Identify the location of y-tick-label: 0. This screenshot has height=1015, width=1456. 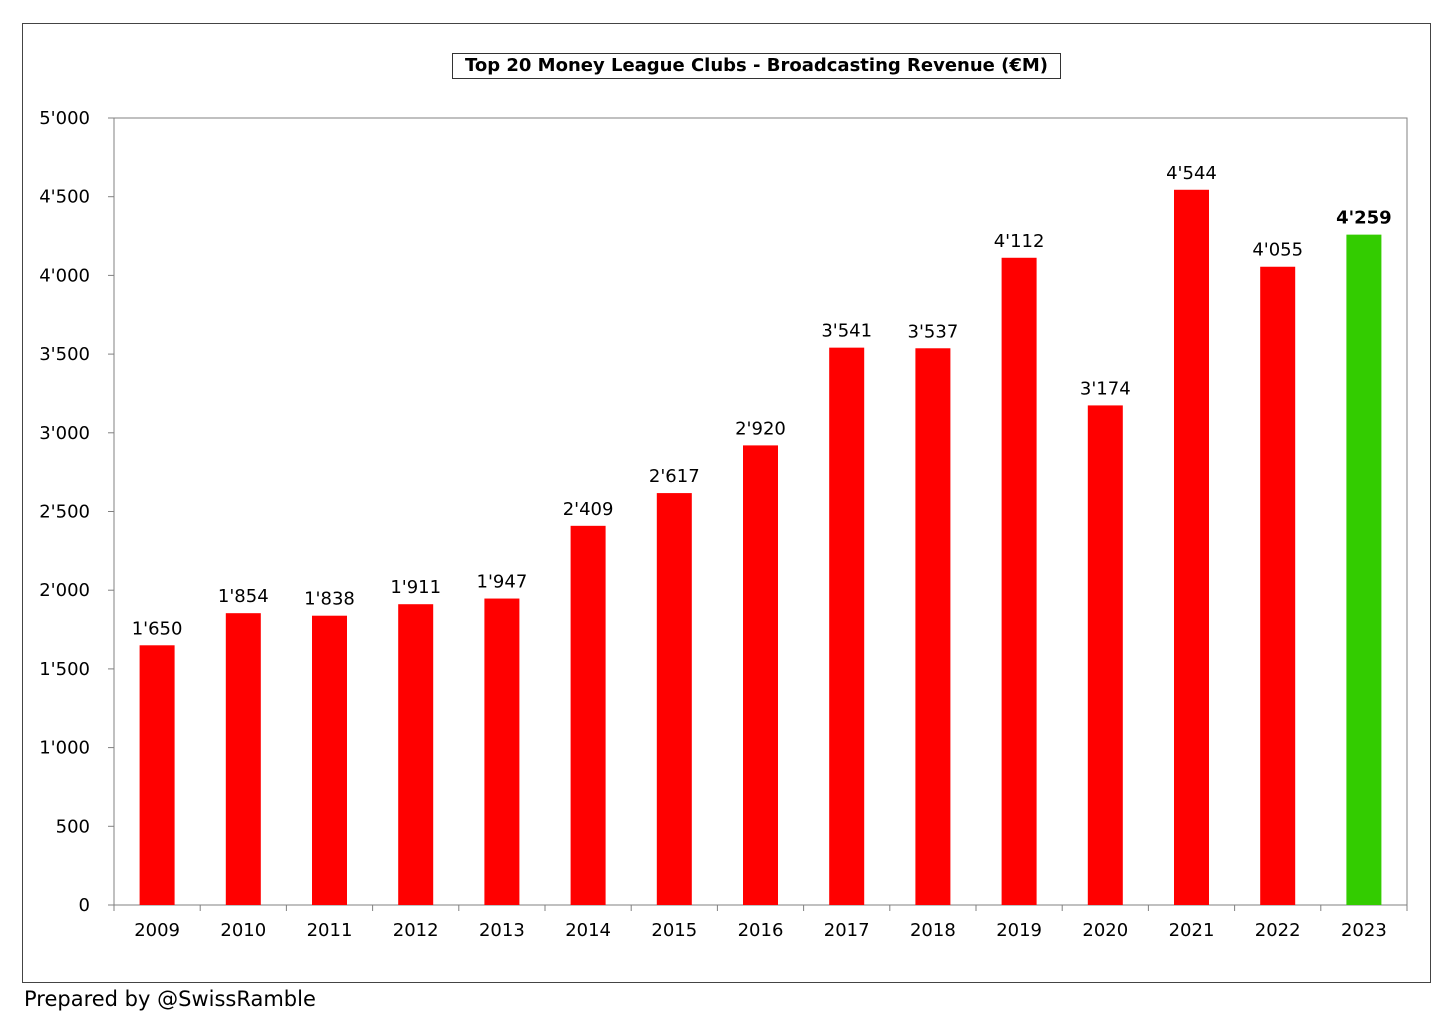
(84, 905).